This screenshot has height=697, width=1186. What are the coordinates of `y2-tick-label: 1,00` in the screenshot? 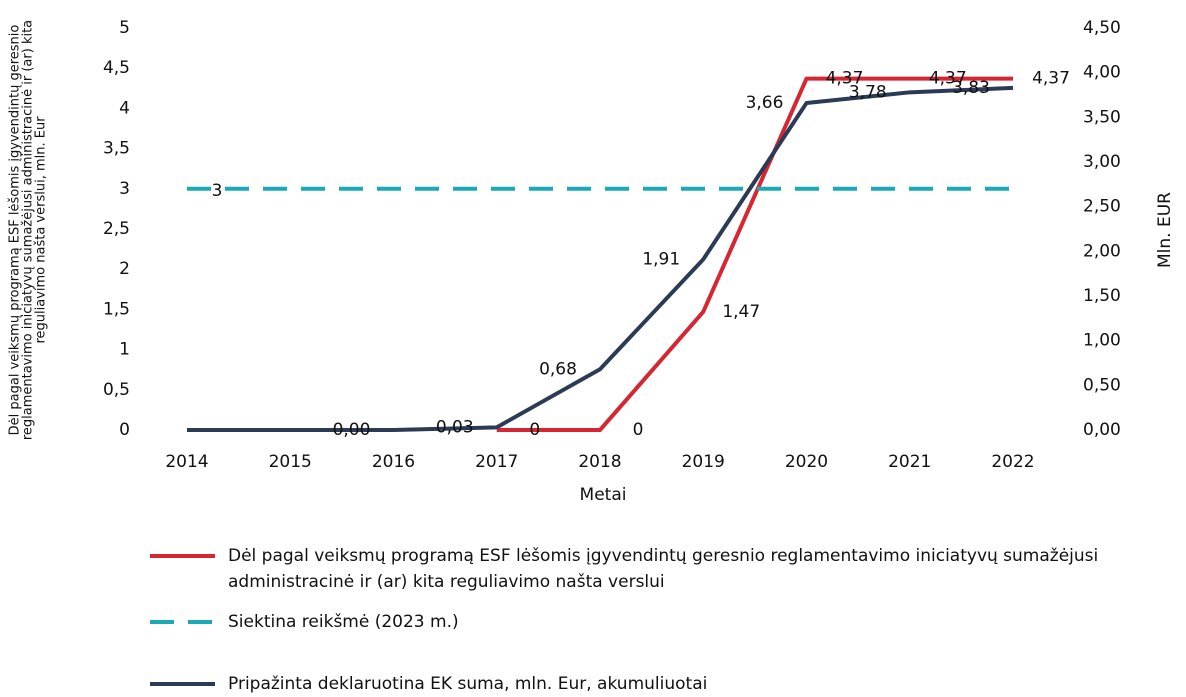 It's located at (1102, 341).